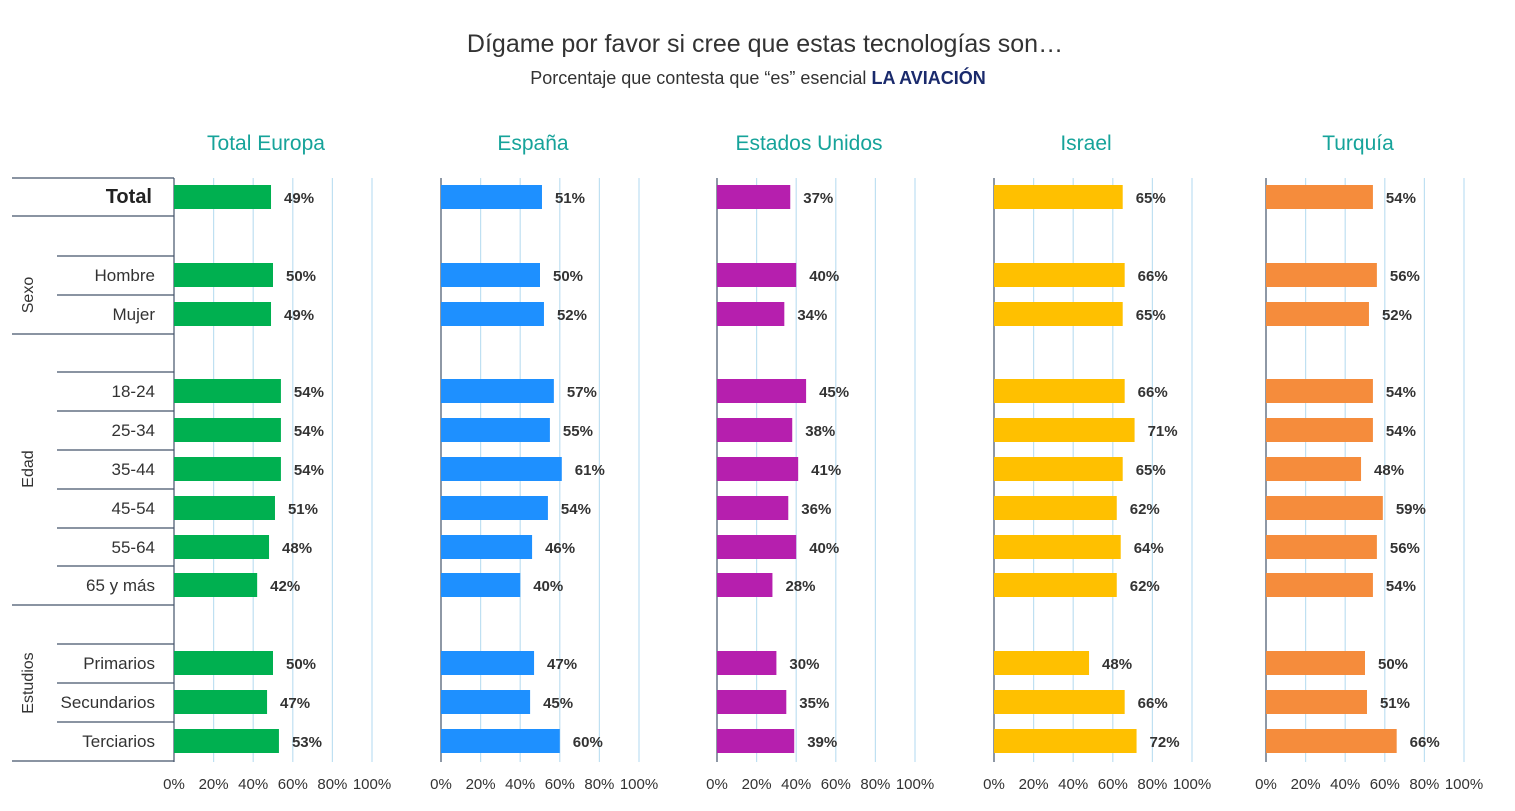 This screenshot has width=1515, height=811. What do you see at coordinates (129, 197) in the screenshot?
I see `row-label: Total` at bounding box center [129, 197].